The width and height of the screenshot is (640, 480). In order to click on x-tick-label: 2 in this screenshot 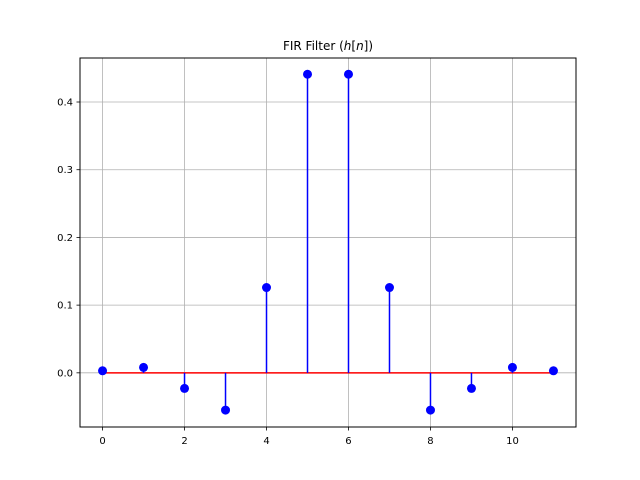, I will do `click(184, 441)`.